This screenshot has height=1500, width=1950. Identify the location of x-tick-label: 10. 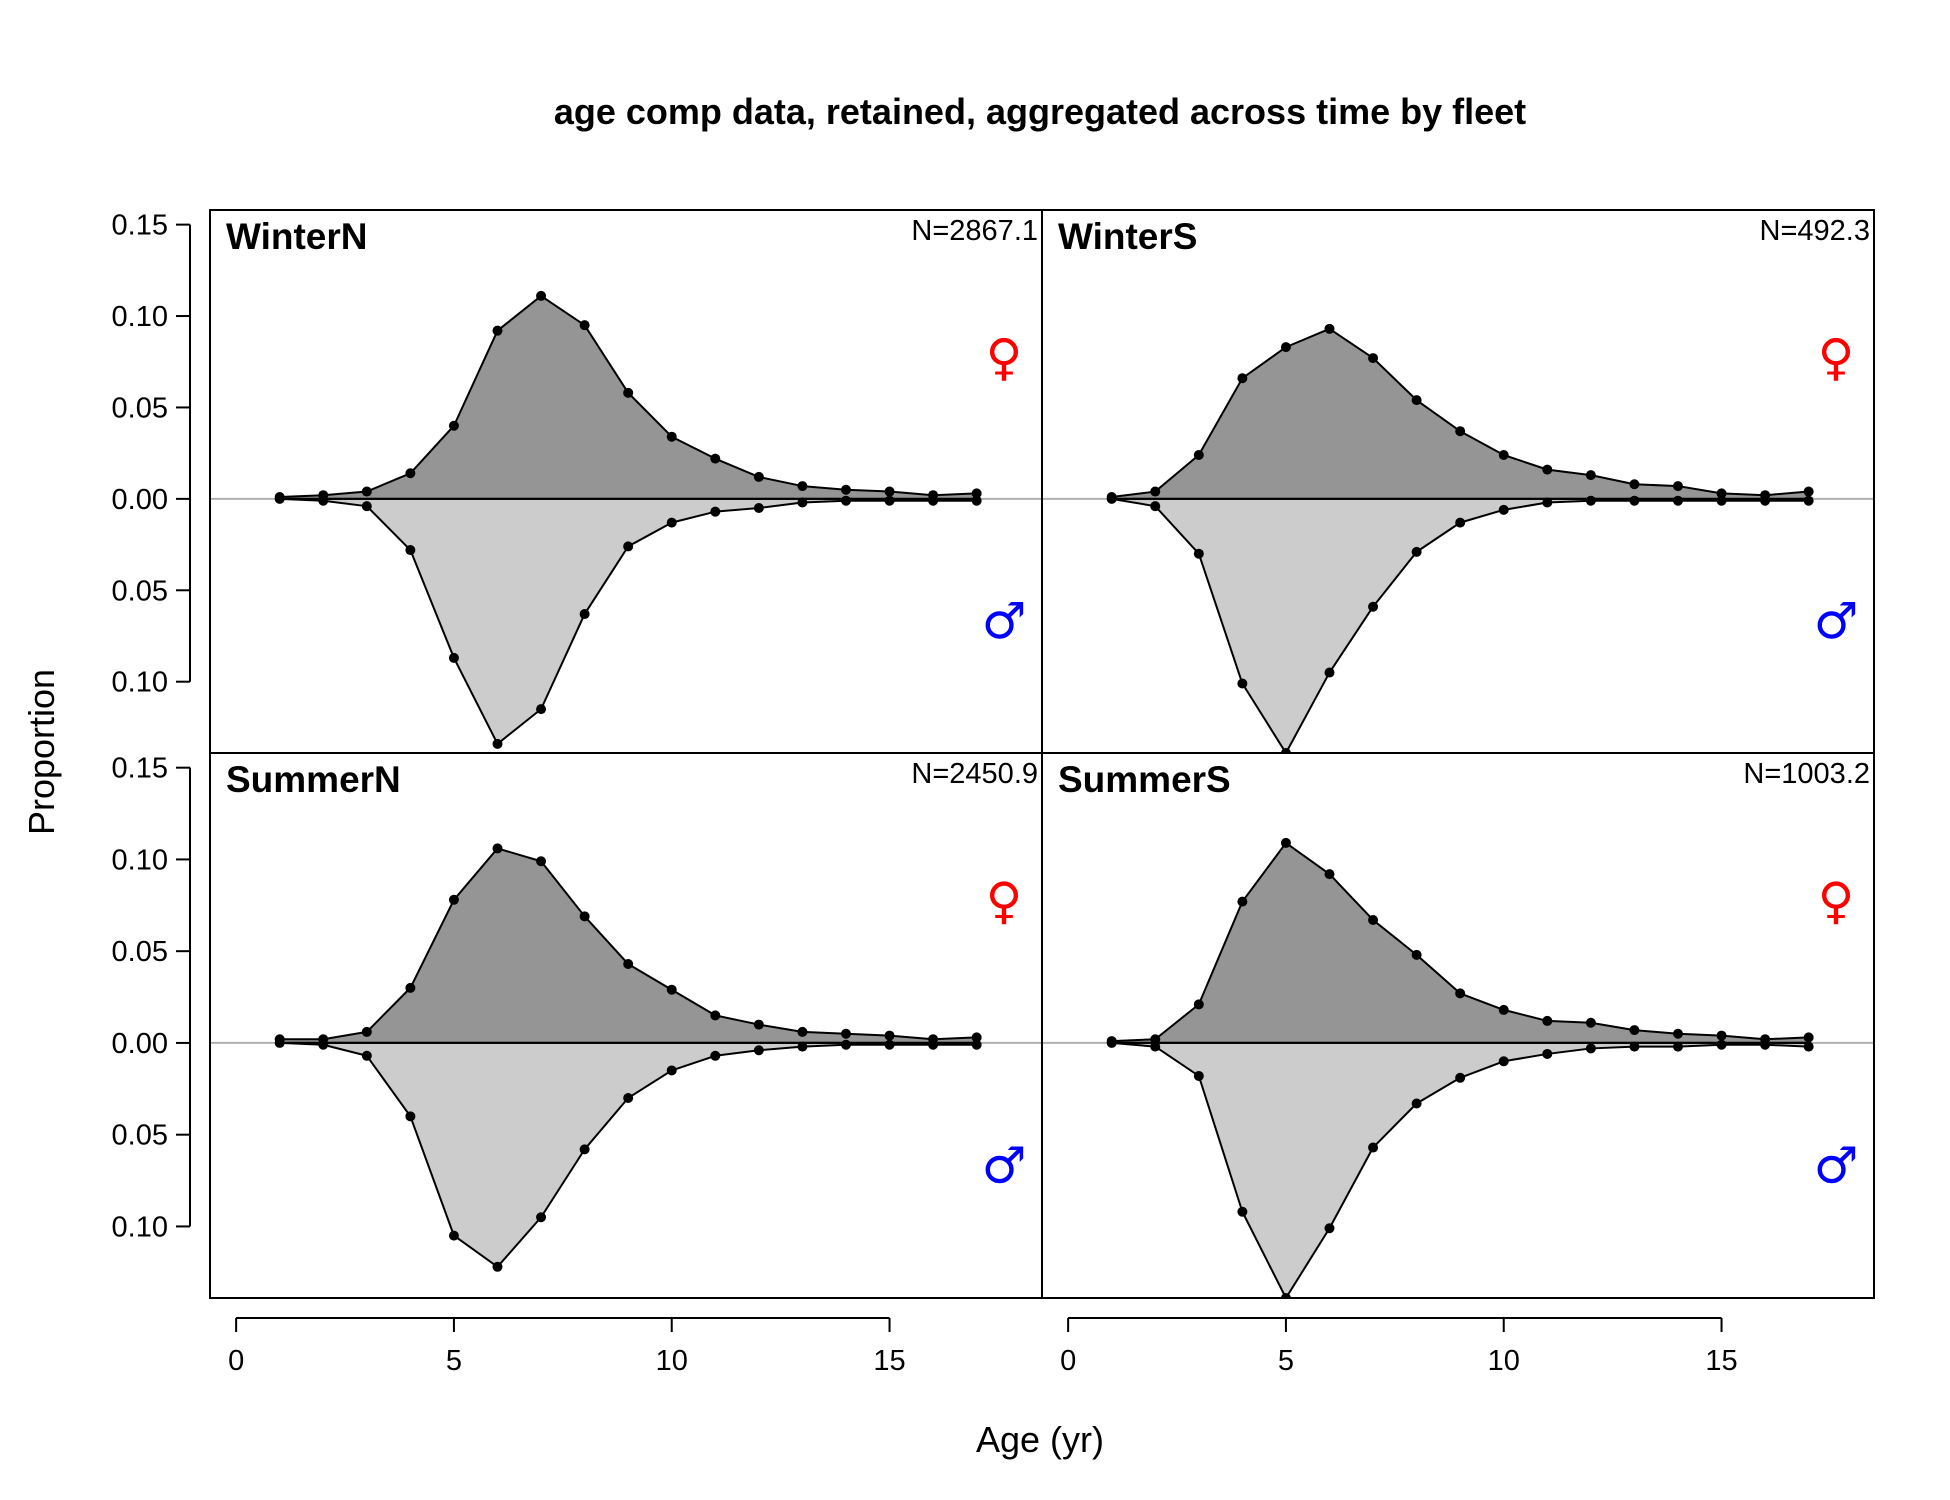
(1504, 1361).